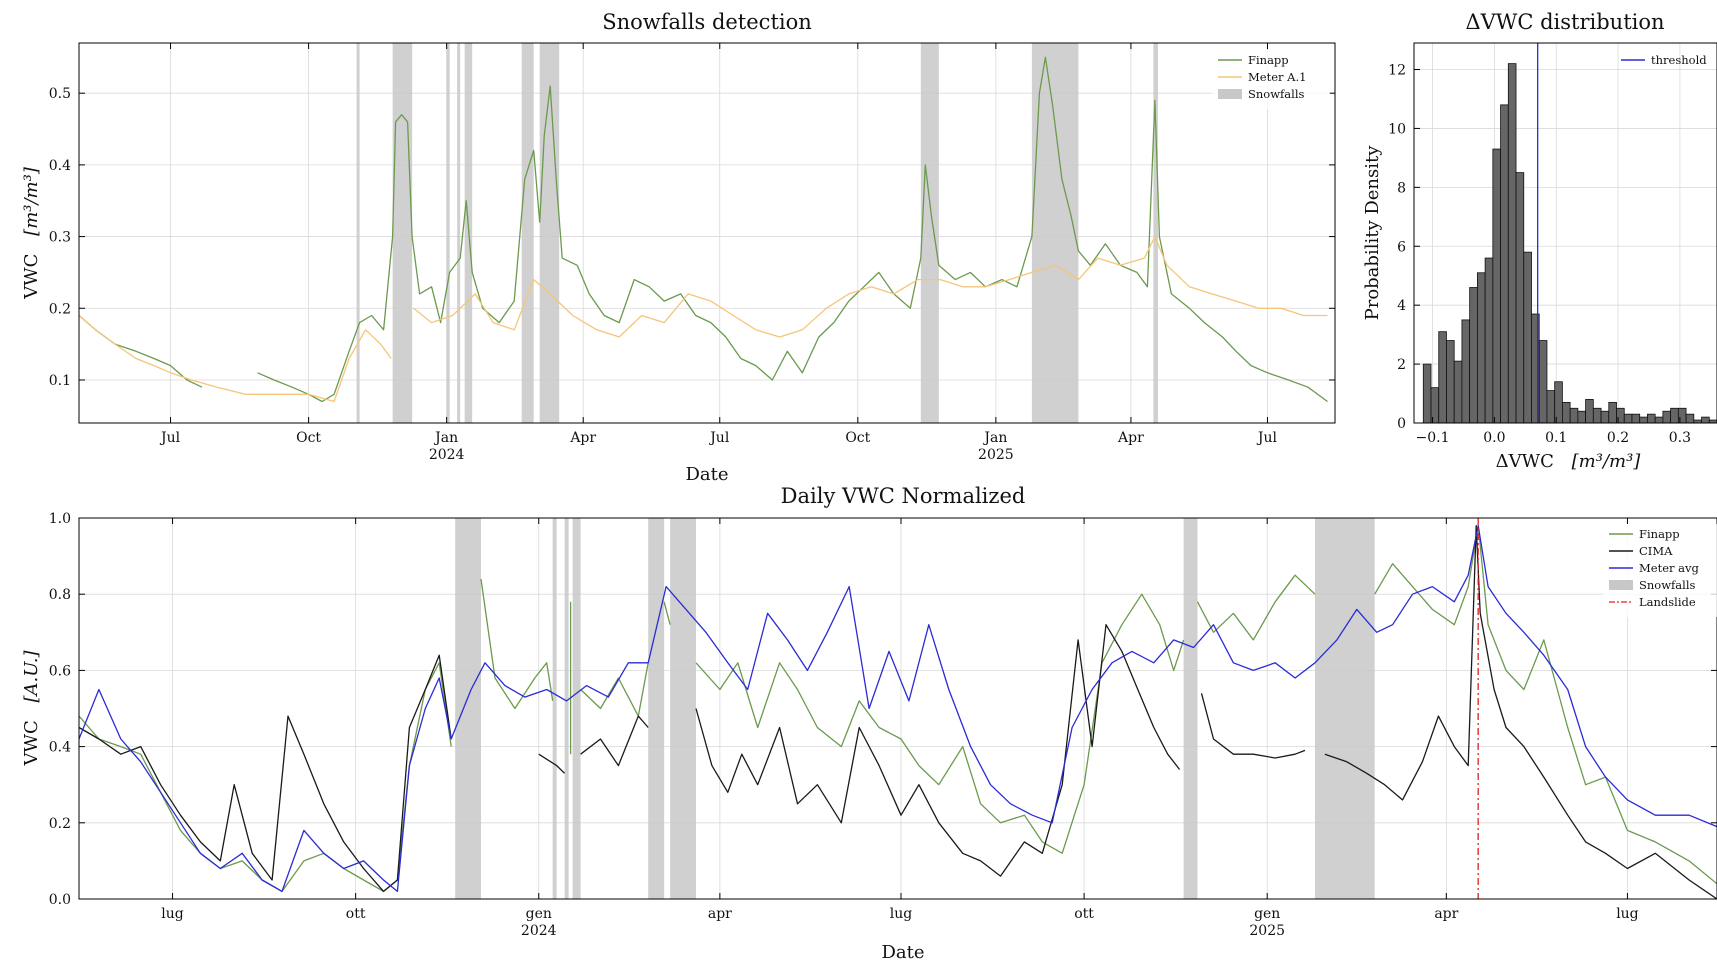 Image resolution: width=1717 pixels, height=963 pixels. What do you see at coordinates (1401, 188) in the screenshot?
I see `y-tick-label: 8` at bounding box center [1401, 188].